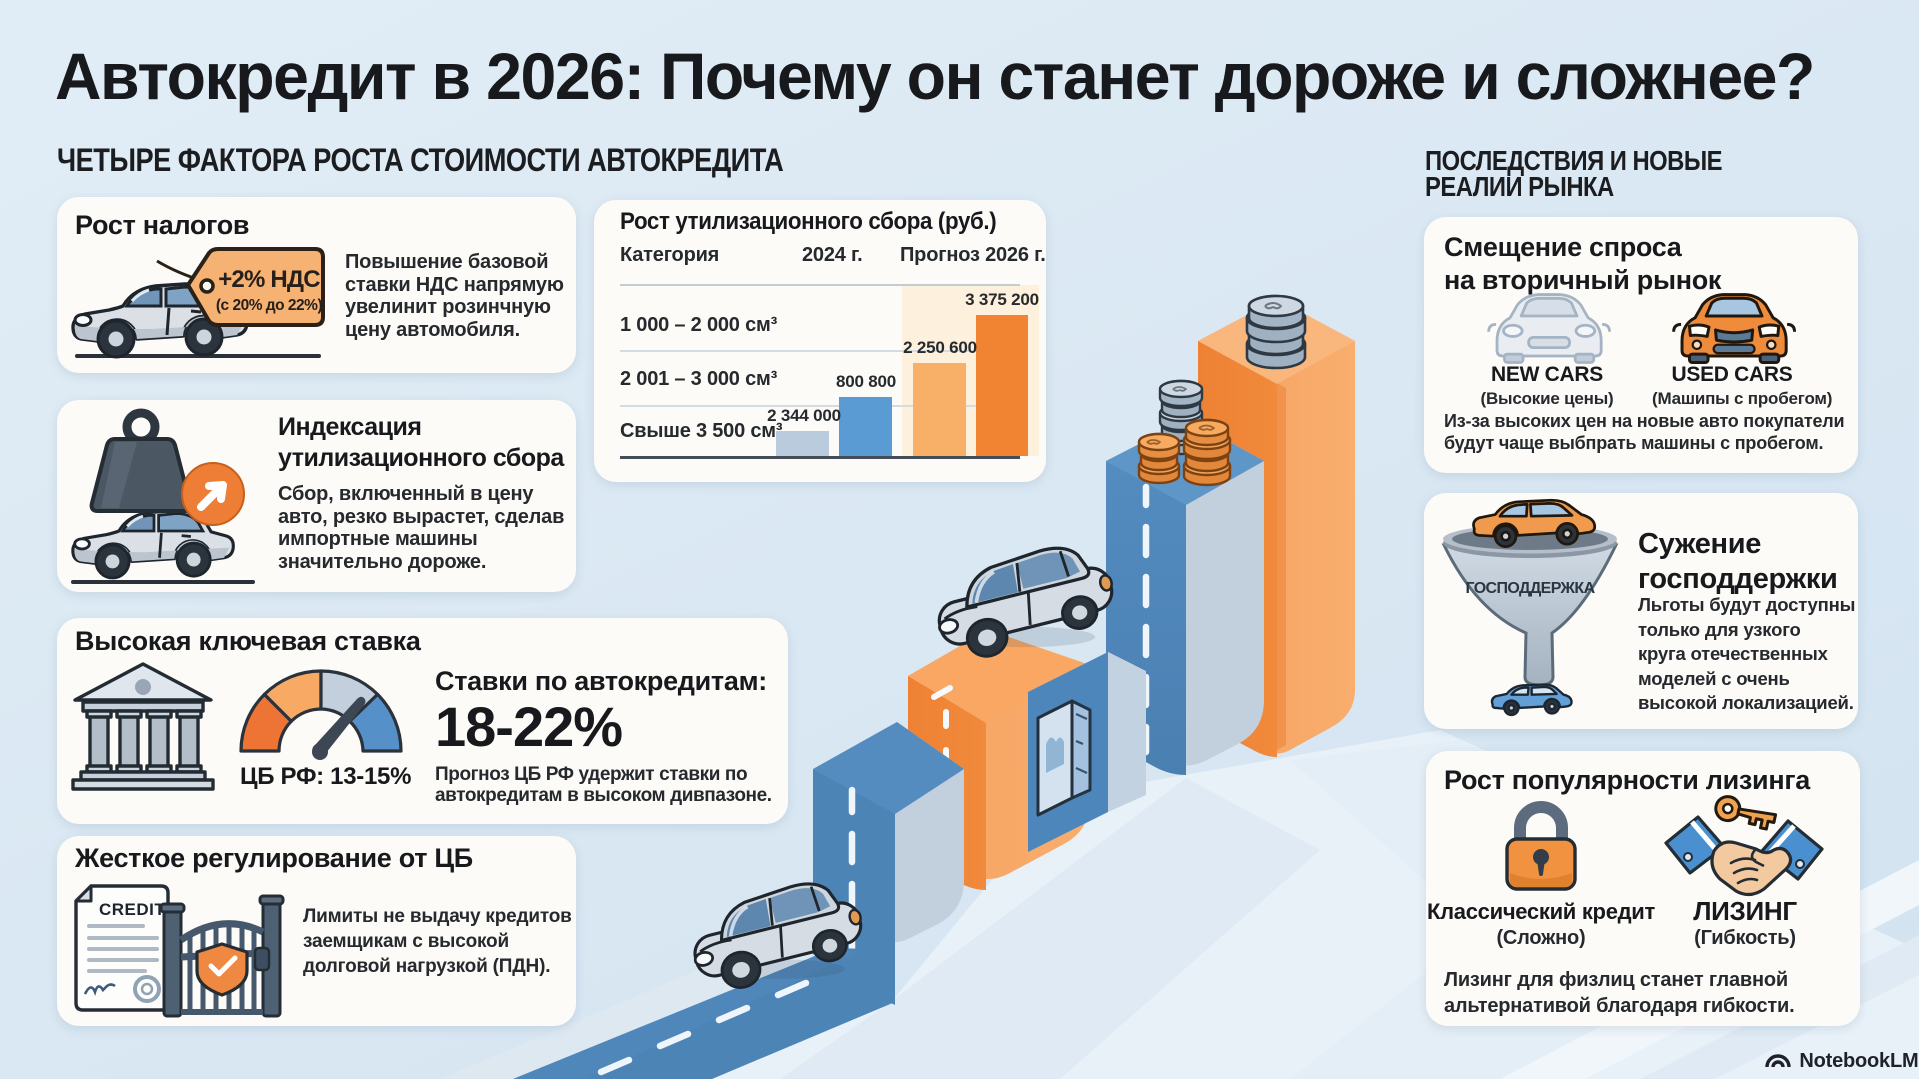 This screenshot has width=1919, height=1079. What do you see at coordinates (132, 909) in the screenshot?
I see `svg-text: CREDIT` at bounding box center [132, 909].